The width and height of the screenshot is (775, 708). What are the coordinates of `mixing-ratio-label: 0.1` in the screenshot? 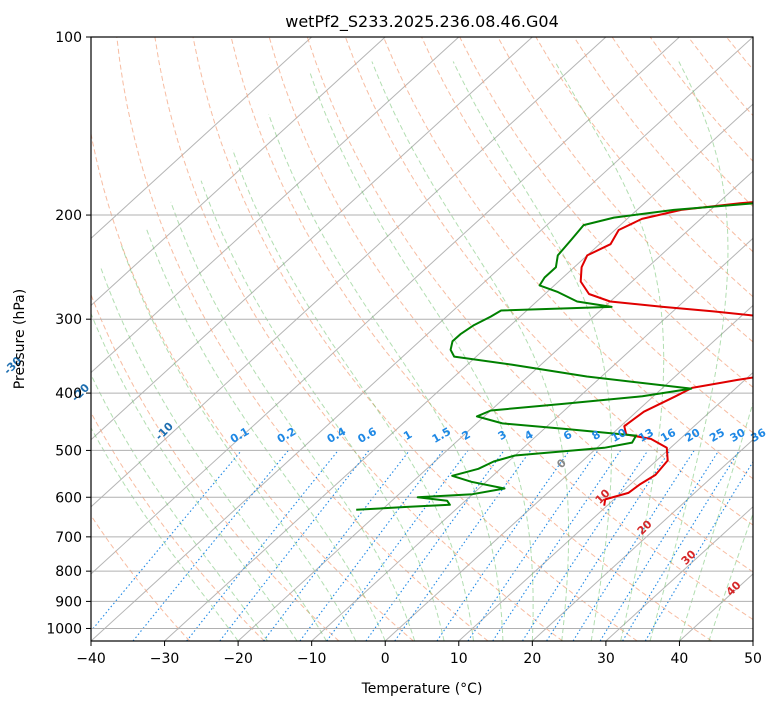 It's located at (239, 435).